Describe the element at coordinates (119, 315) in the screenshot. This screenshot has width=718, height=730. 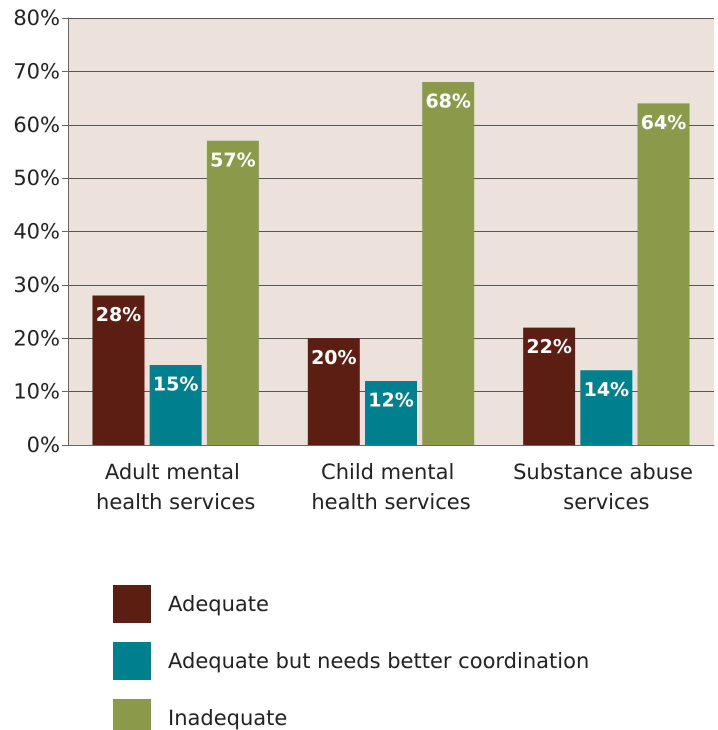
I see `data-label: 28%` at that location.